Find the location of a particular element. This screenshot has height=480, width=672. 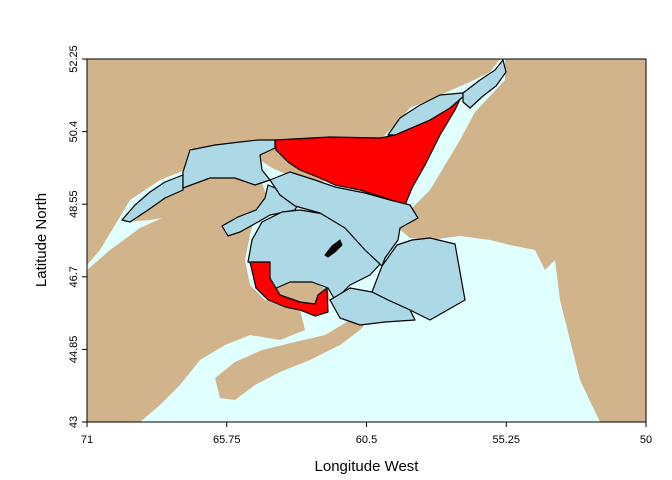

y-tick-label: 43 is located at coordinates (74, 422).